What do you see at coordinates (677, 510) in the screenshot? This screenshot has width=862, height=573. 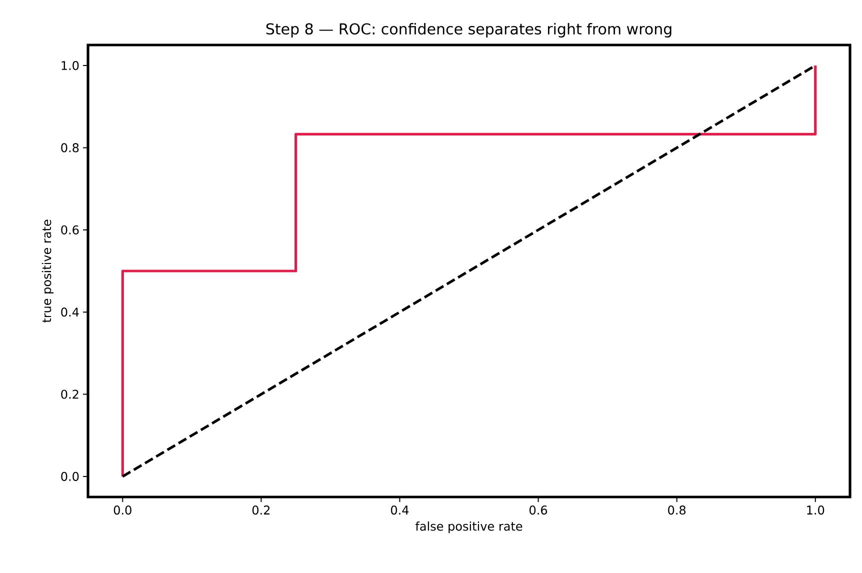 I see `x-tick-label: 0.8` at bounding box center [677, 510].